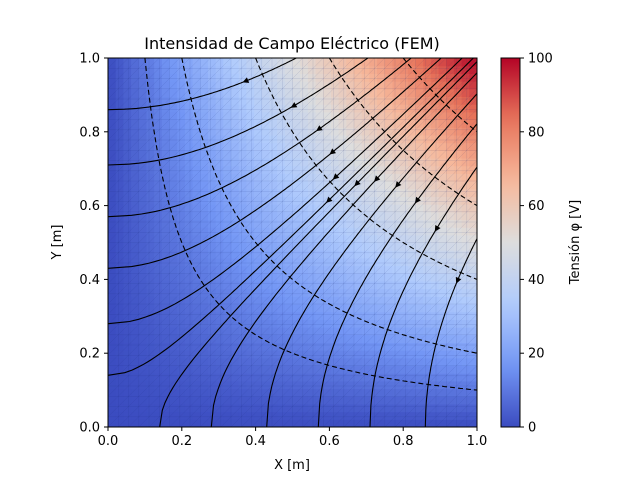 This screenshot has width=640, height=480. I want to click on y-tick-label: 0.6, so click(89, 206).